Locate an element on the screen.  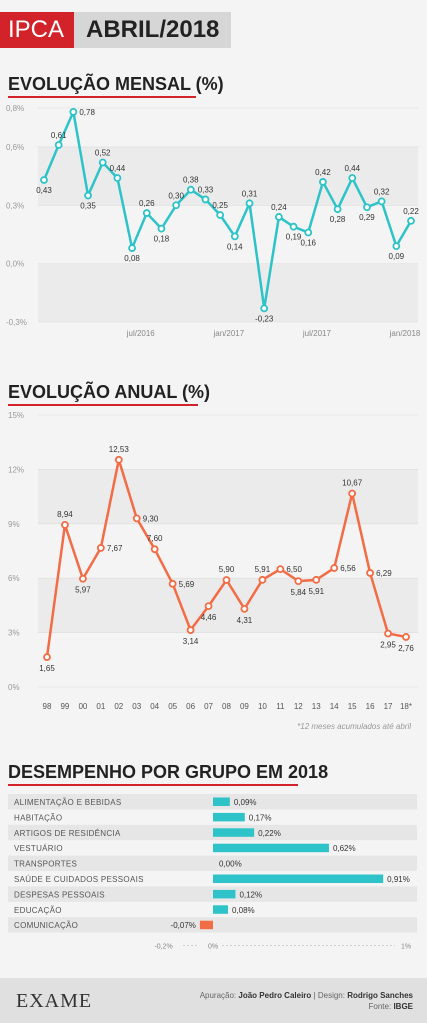
annual-ytick: 9% is located at coordinates (14, 524).